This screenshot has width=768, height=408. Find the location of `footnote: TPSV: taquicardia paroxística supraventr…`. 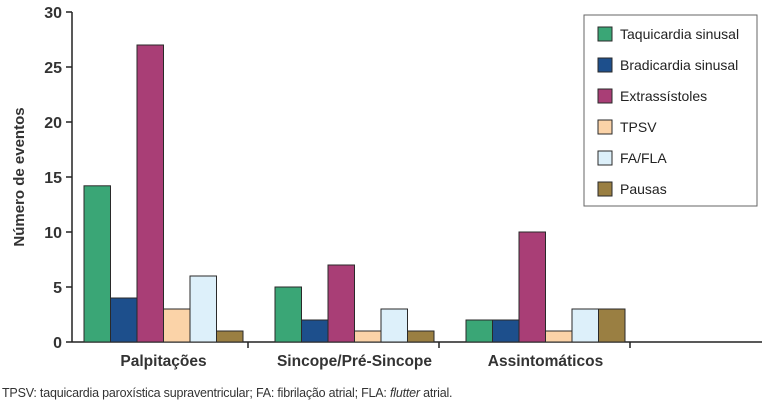

footnote: TPSV: taquicardia paroxística supraventr… is located at coordinates (227, 393).